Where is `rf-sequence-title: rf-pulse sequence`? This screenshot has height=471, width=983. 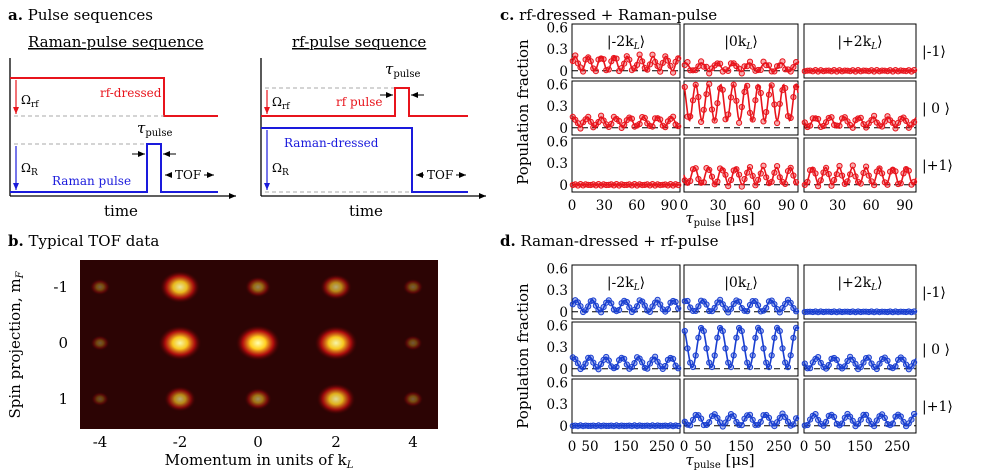 rf-sequence-title: rf-pulse sequence is located at coordinates (359, 42).